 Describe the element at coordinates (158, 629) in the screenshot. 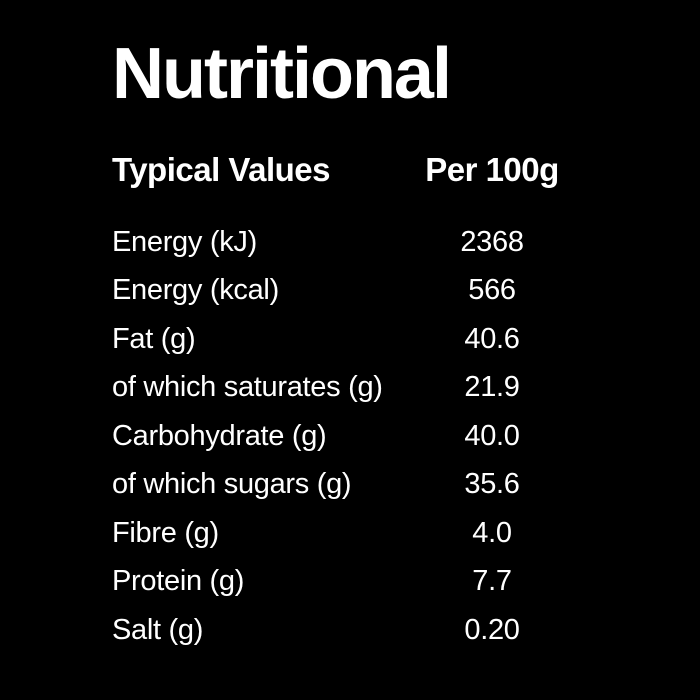

I see `row-label: Salt (g)` at that location.